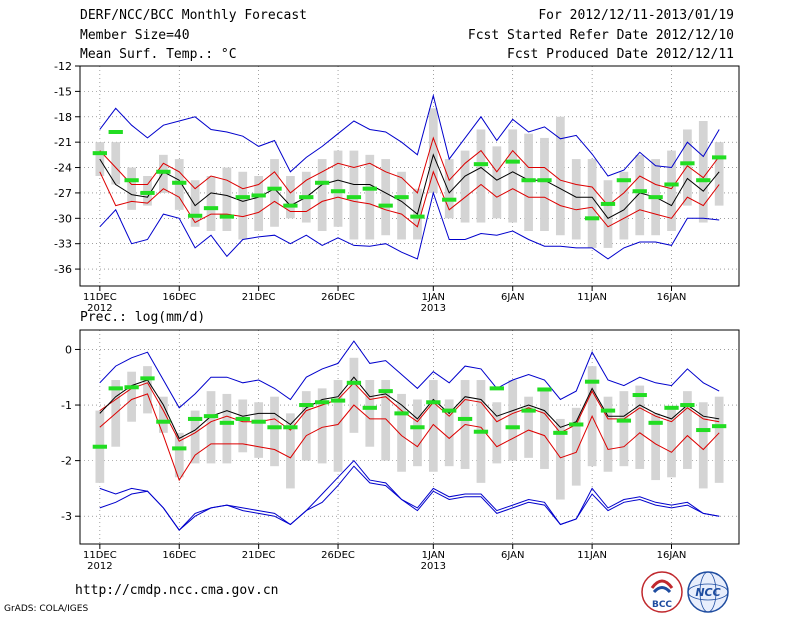  Describe the element at coordinates (409, 186) in the screenshot. I see `temp-line-mean` at that location.